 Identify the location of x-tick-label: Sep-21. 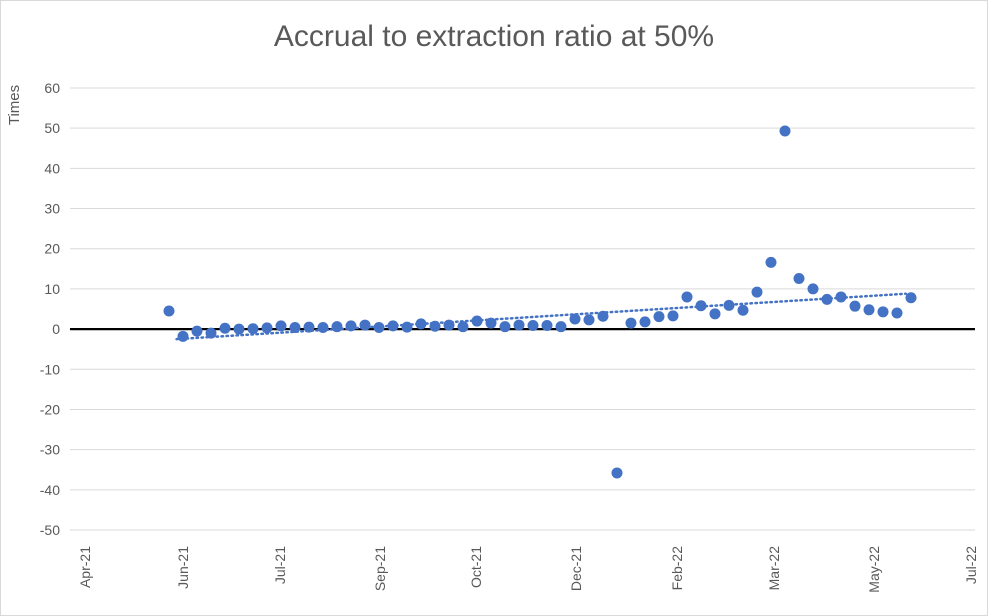
(380, 568).